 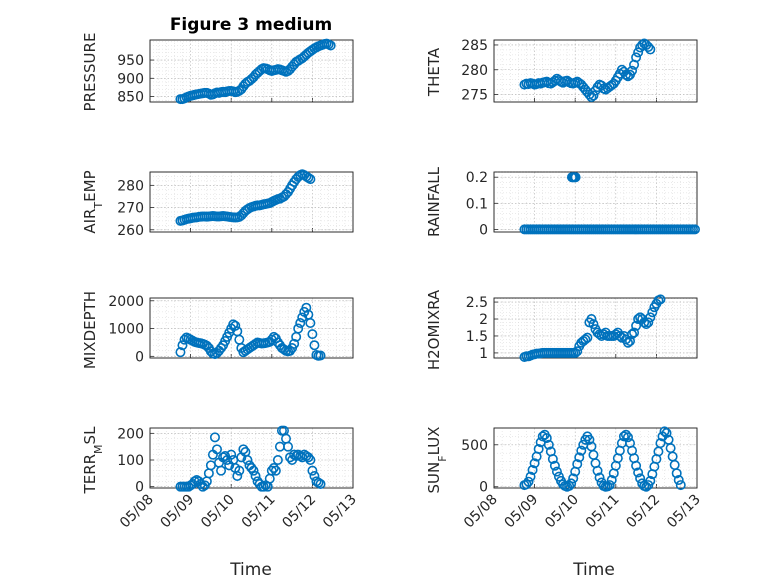 I want to click on x-tick-label: 05/08, so click(x=481, y=512).